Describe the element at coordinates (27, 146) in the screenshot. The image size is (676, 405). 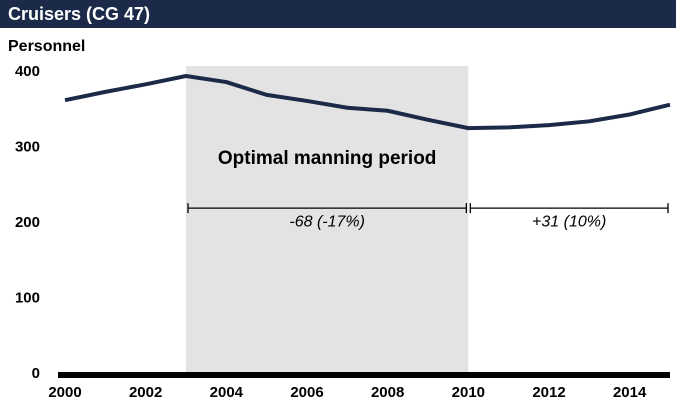
I see `y-tick-label: 300` at that location.